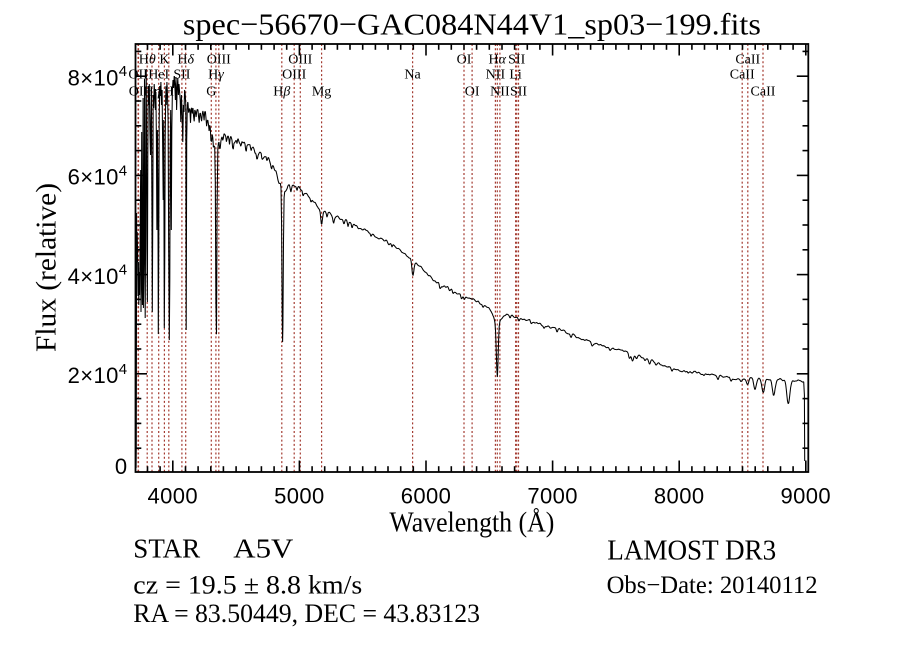  Describe the element at coordinates (169, 92) in the screenshot. I see `svg-text: H` at that location.